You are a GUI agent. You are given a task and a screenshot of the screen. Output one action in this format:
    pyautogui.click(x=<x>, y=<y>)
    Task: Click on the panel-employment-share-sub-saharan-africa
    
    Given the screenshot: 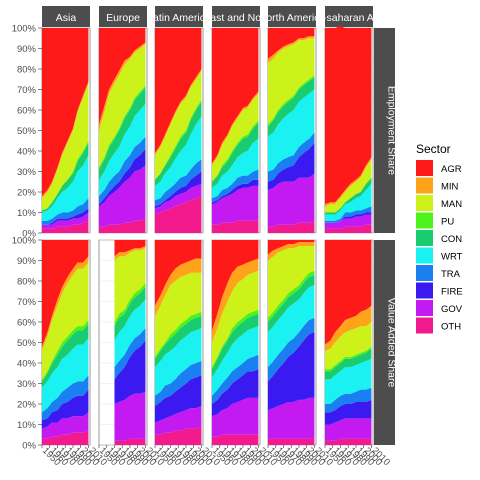 What is the action you would take?
    pyautogui.click(x=349, y=129)
    